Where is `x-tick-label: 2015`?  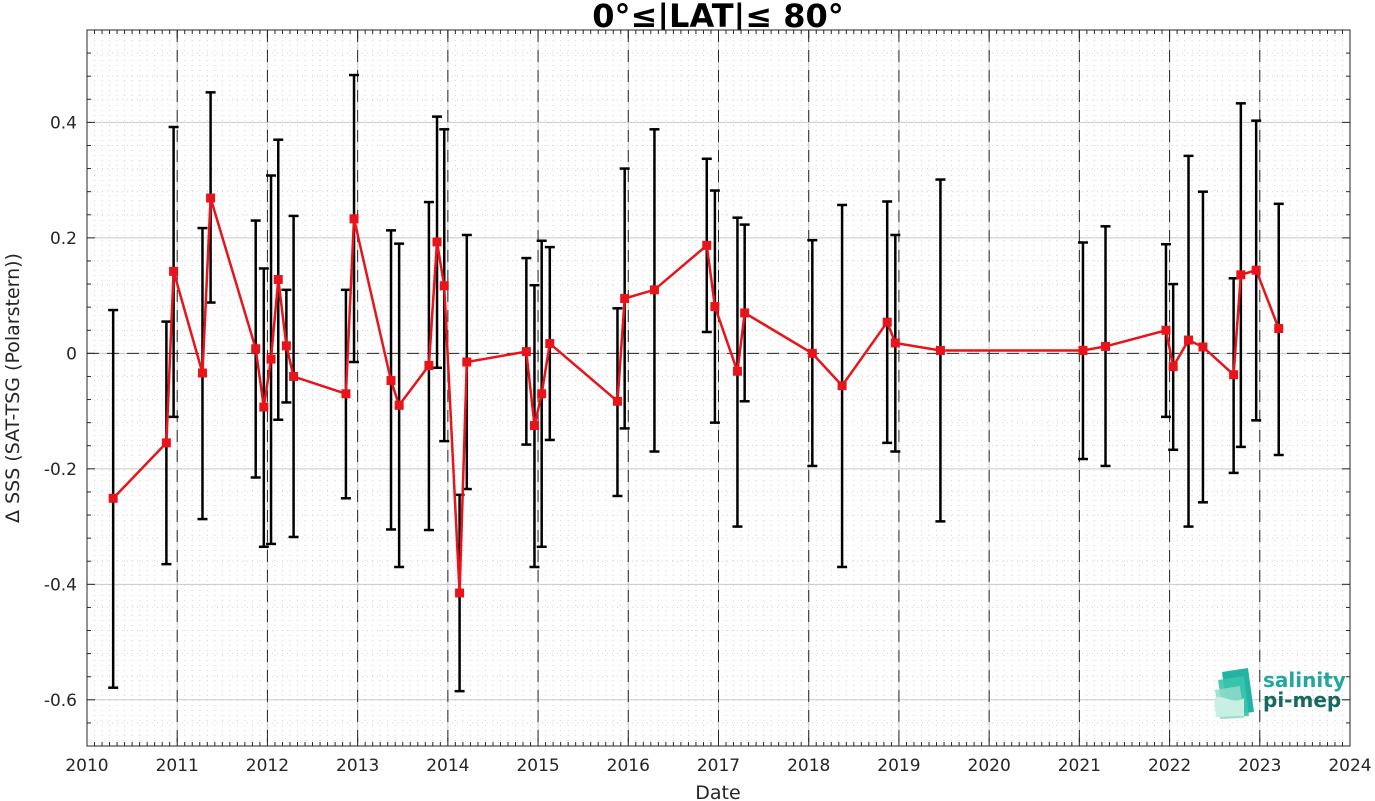
x-tick-label: 2015 is located at coordinates (537, 766).